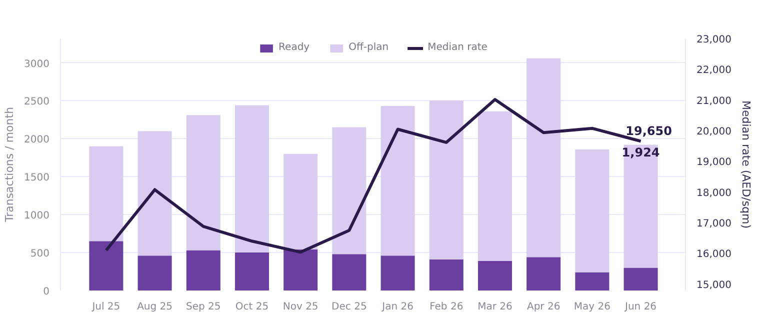 The height and width of the screenshot is (316, 760). I want to click on y2-tick-label: 23,000, so click(714, 40).